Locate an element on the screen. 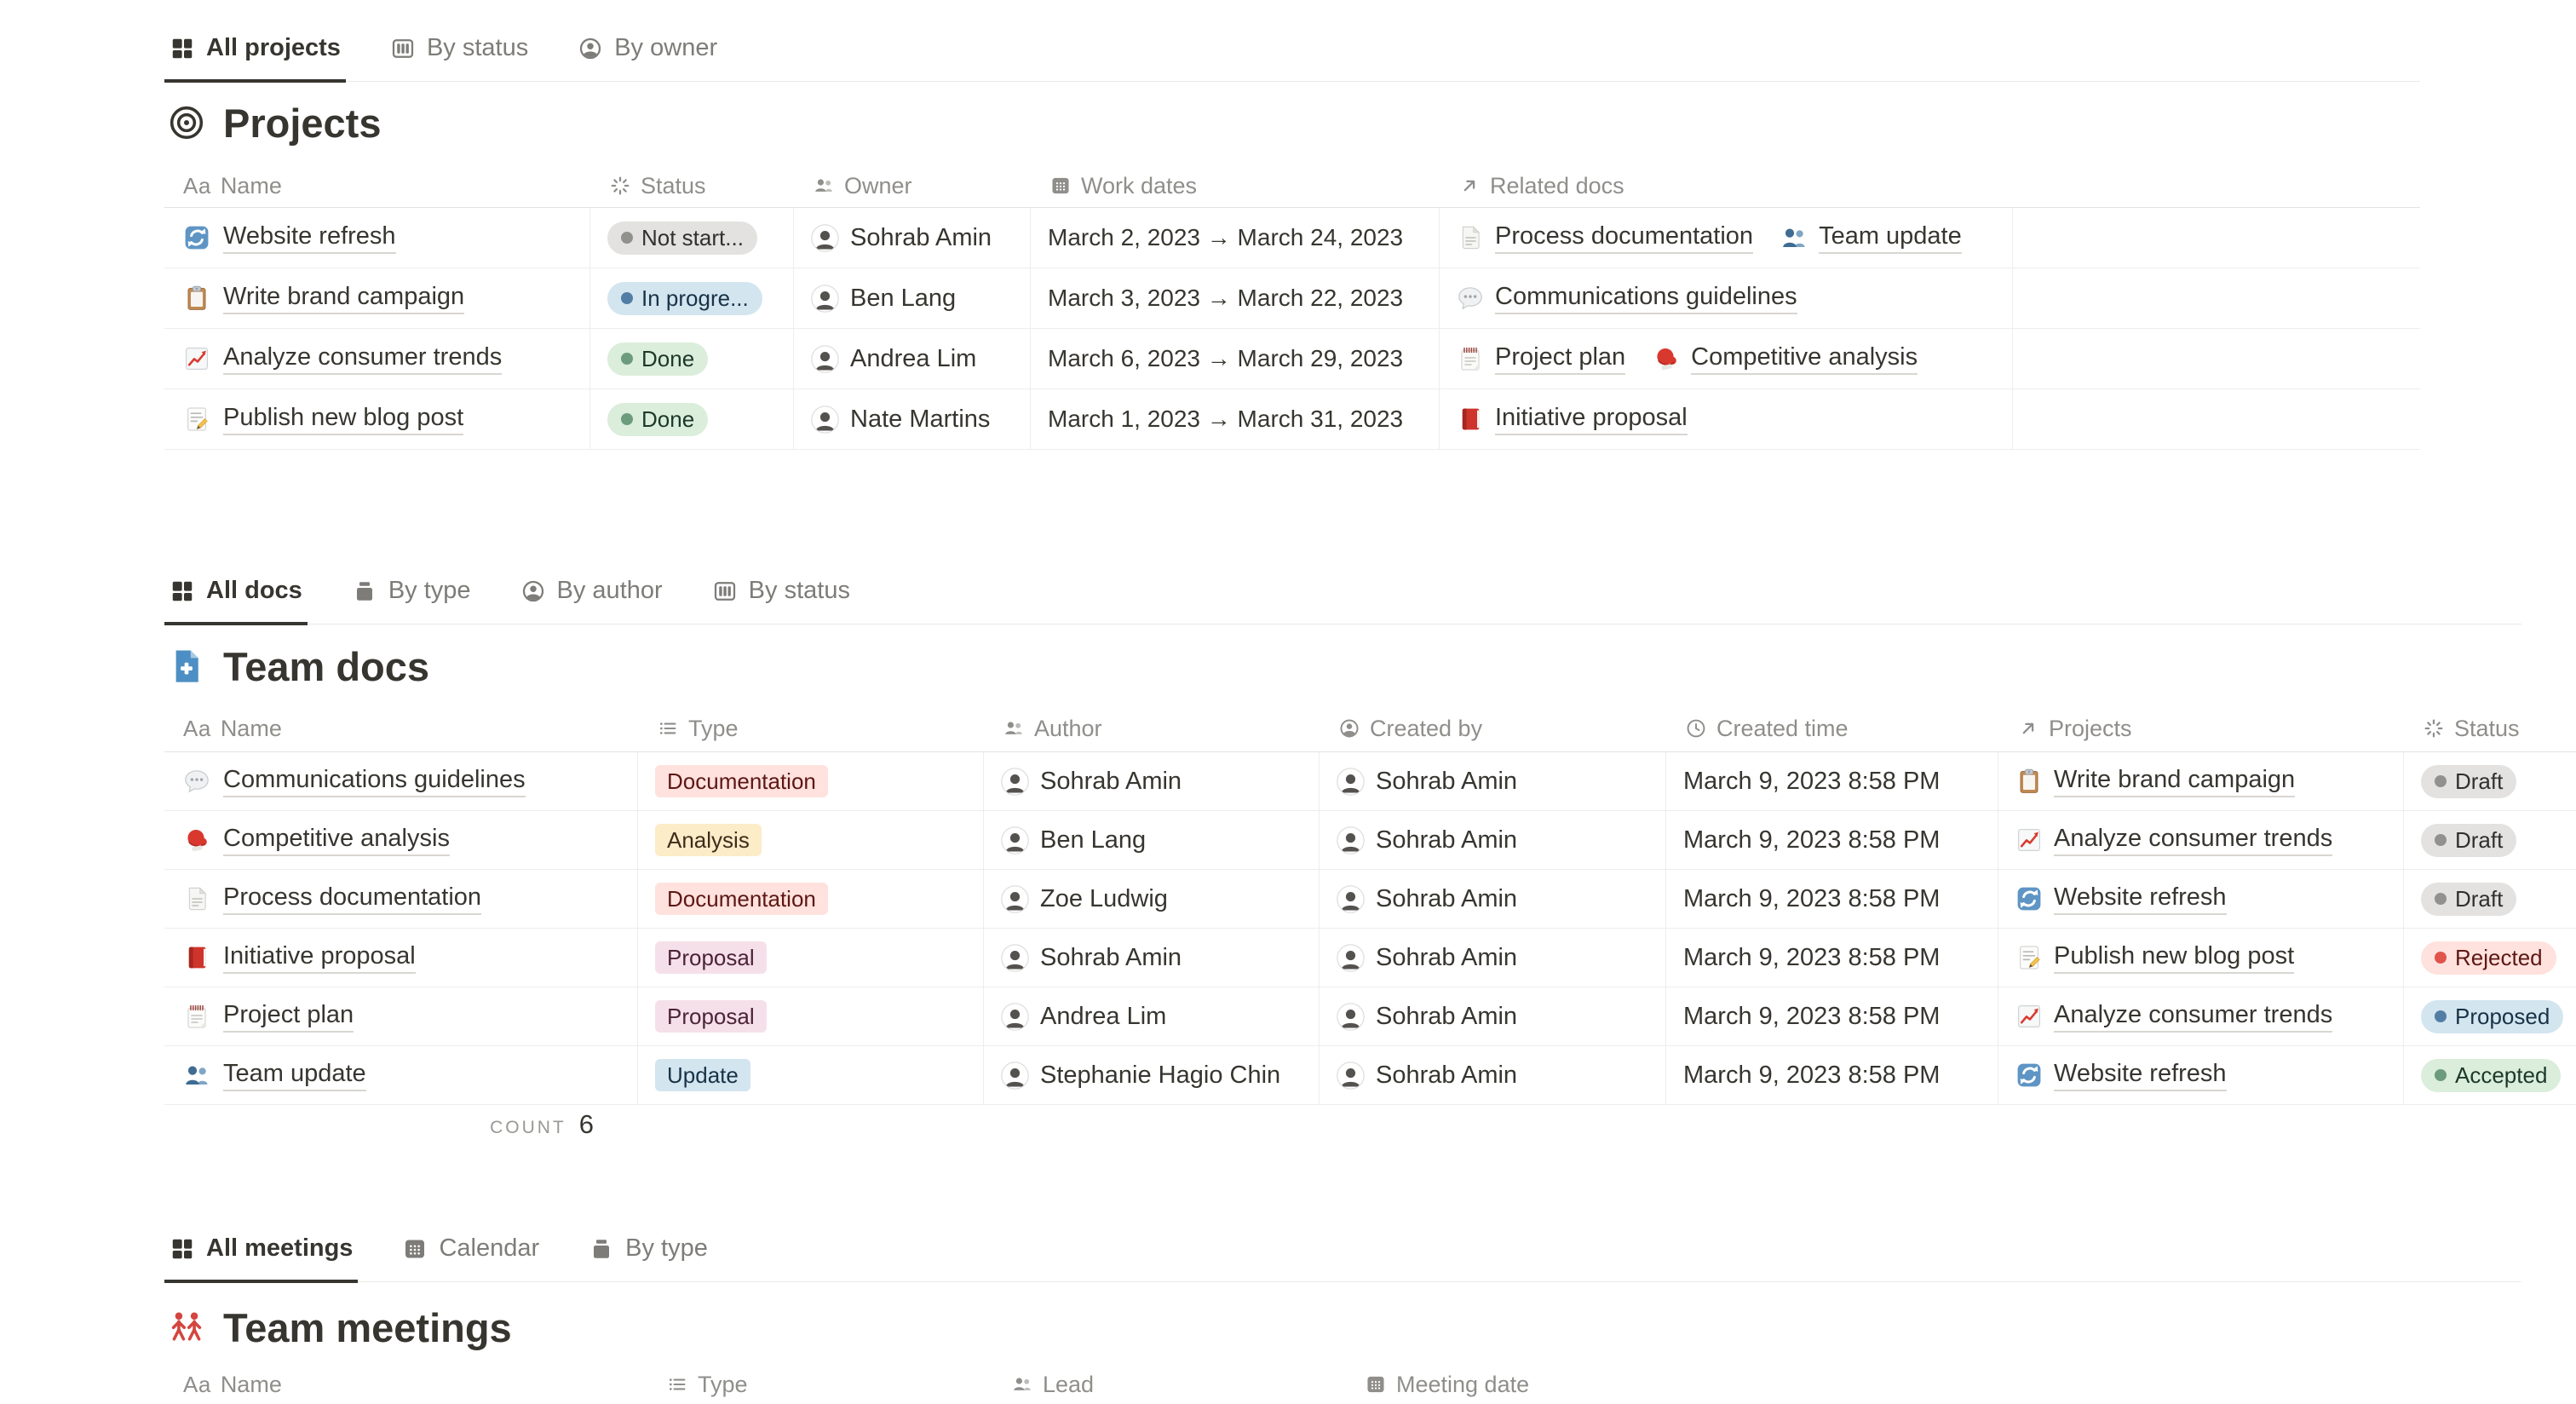 This screenshot has height=1404, width=2576. speech-balloon-icon is located at coordinates (197, 781).